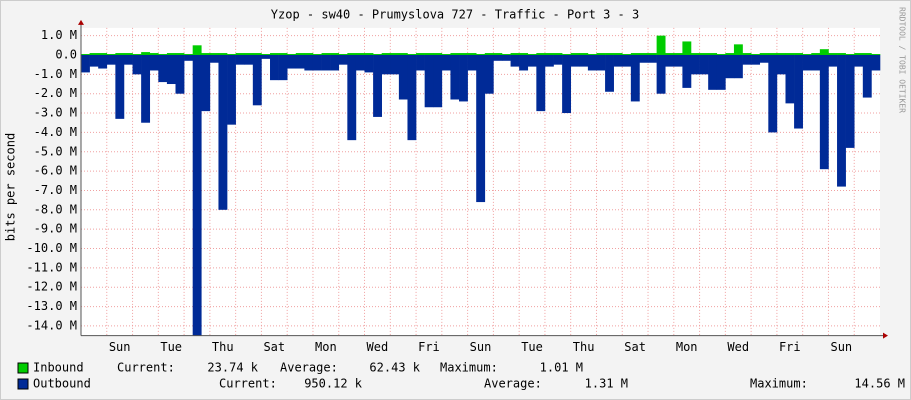  I want to click on y-tick-label: 0.0, so click(66, 54).